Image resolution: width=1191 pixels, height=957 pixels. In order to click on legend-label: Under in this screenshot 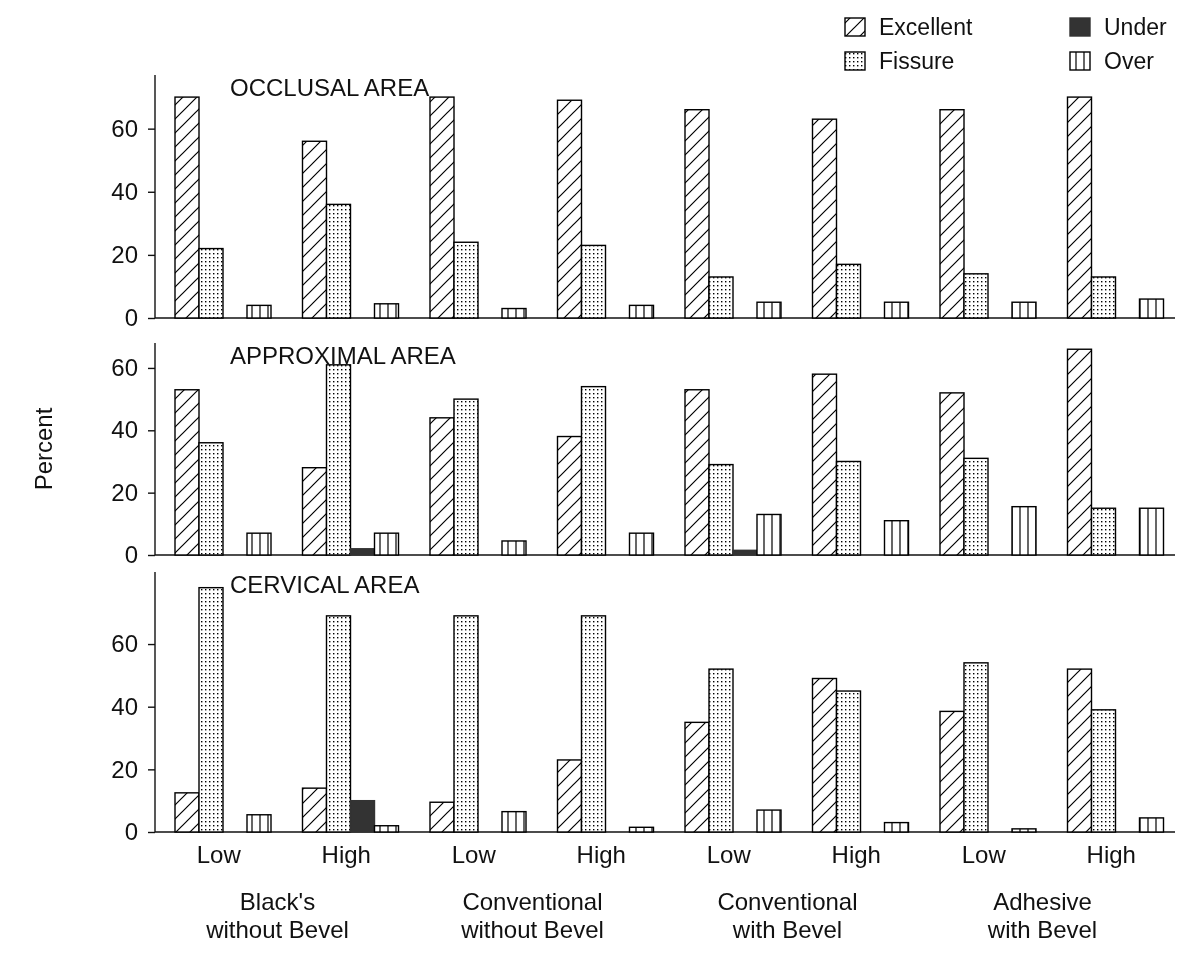, I will do `click(1135, 27)`.